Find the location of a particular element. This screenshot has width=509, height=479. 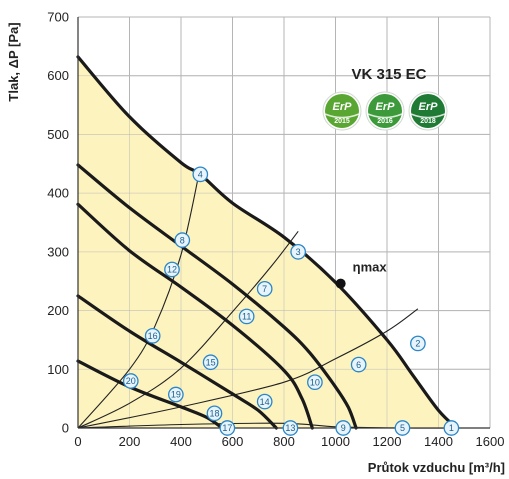

marker-18: 18 is located at coordinates (214, 413).